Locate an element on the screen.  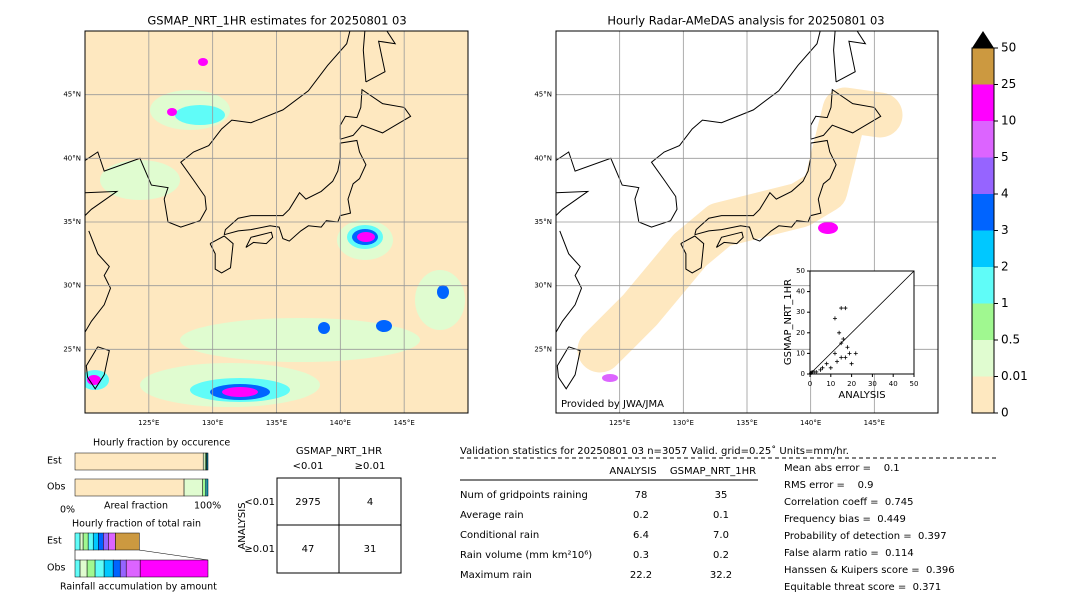
contingency-value: 31 is located at coordinates (370, 549).